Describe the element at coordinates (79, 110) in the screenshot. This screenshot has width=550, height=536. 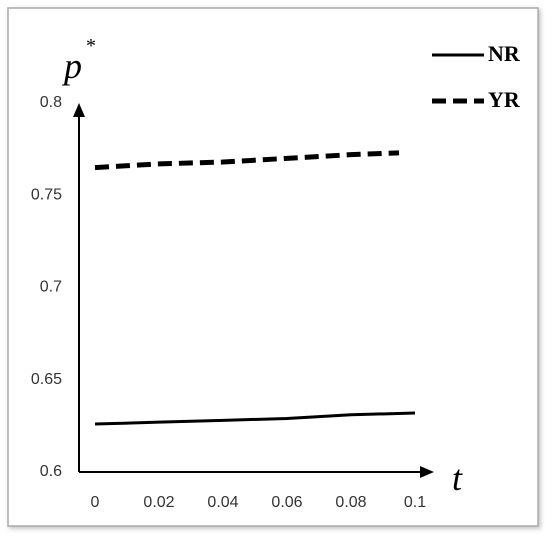
I see `y-axis-arrow` at that location.